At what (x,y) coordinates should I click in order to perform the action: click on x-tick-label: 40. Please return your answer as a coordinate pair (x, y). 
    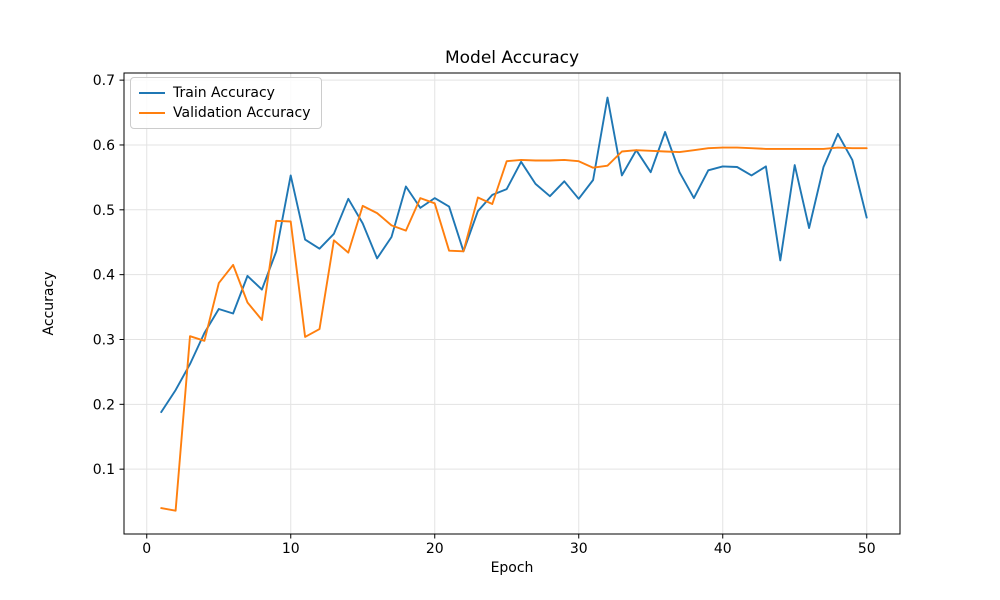
    Looking at the image, I should click on (723, 549).